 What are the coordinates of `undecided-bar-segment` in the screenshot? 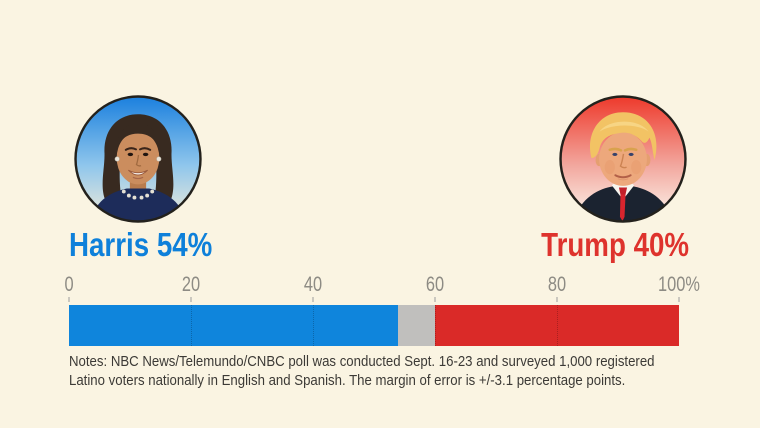 It's located at (416, 325).